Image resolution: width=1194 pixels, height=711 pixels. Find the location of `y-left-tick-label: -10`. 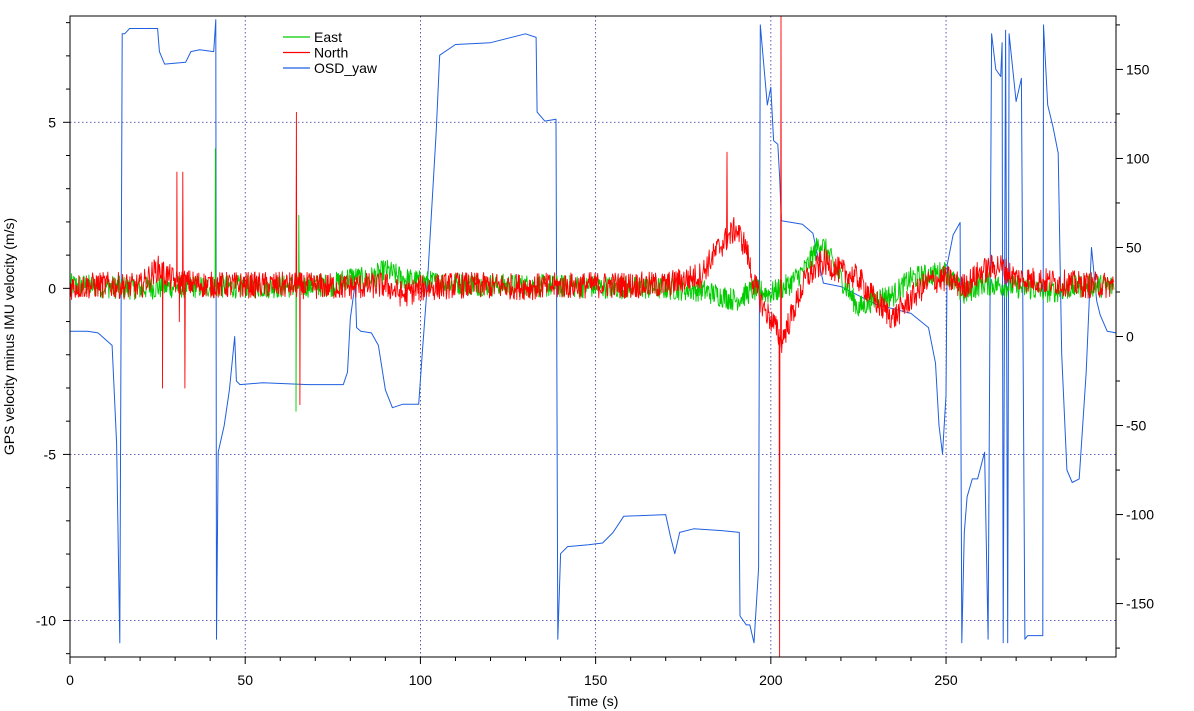

y-left-tick-label: -10 is located at coordinates (46, 620).